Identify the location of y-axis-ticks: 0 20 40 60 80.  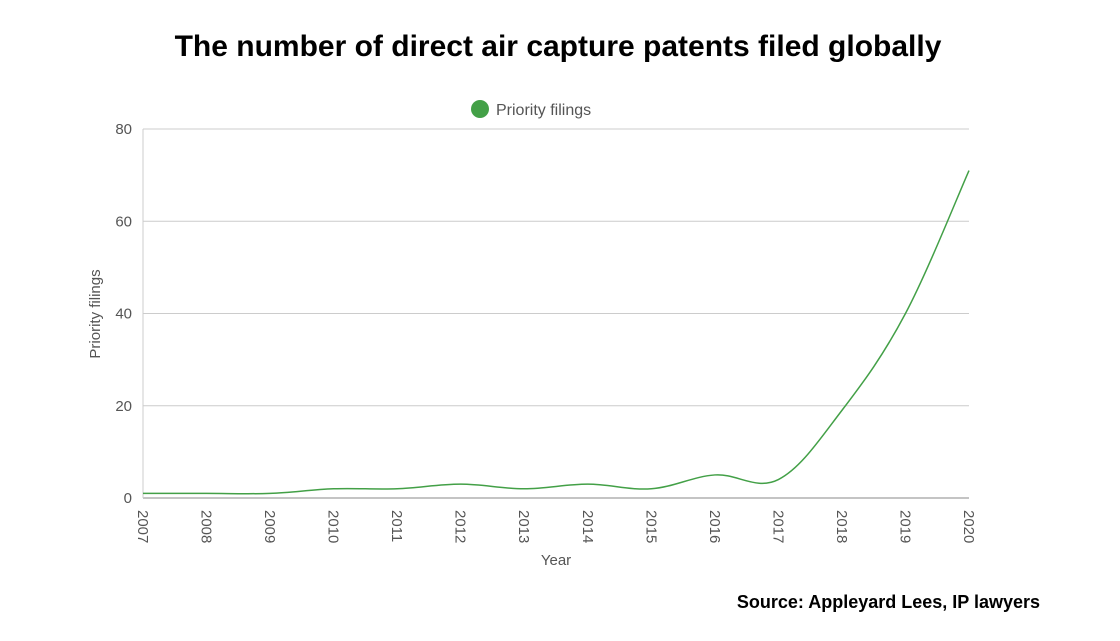
(123, 314).